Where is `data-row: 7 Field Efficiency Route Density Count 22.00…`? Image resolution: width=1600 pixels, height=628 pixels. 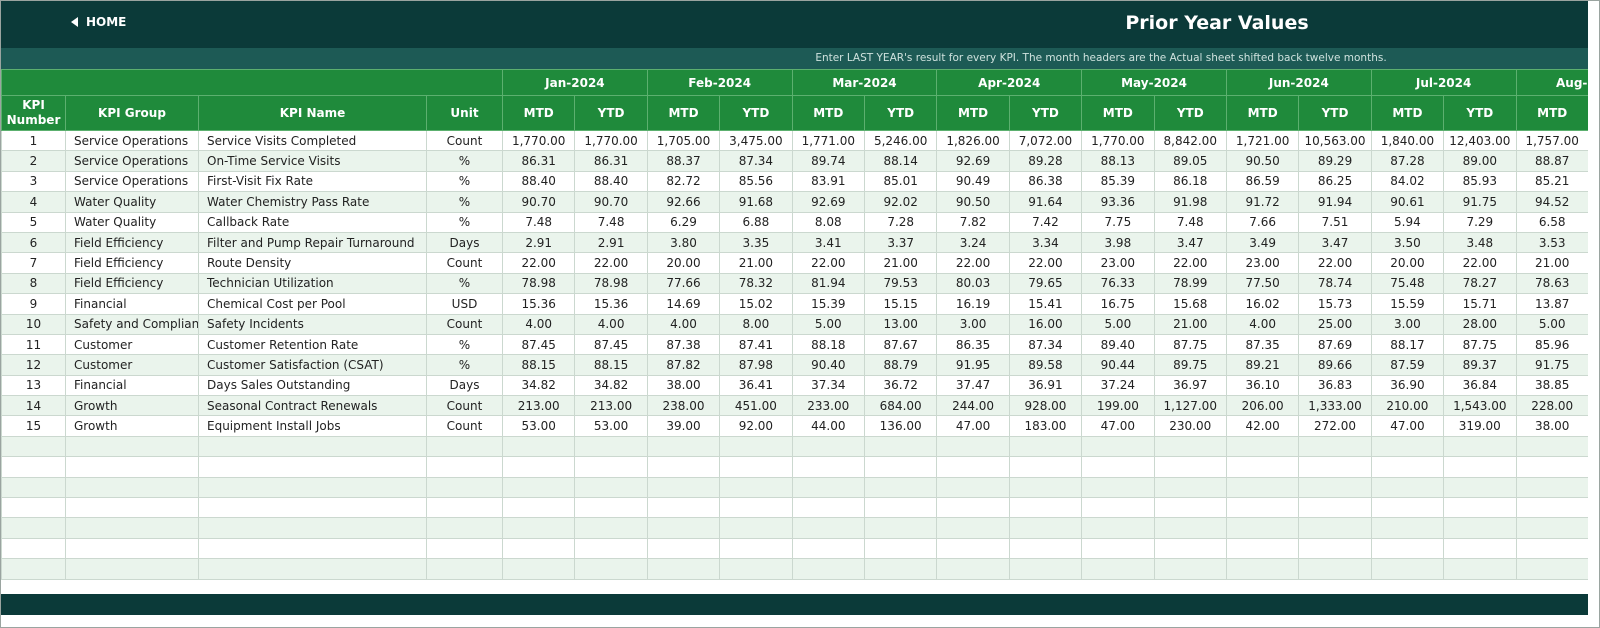 data-row: 7 Field Efficiency Route Density Count 22.00… is located at coordinates (794, 263).